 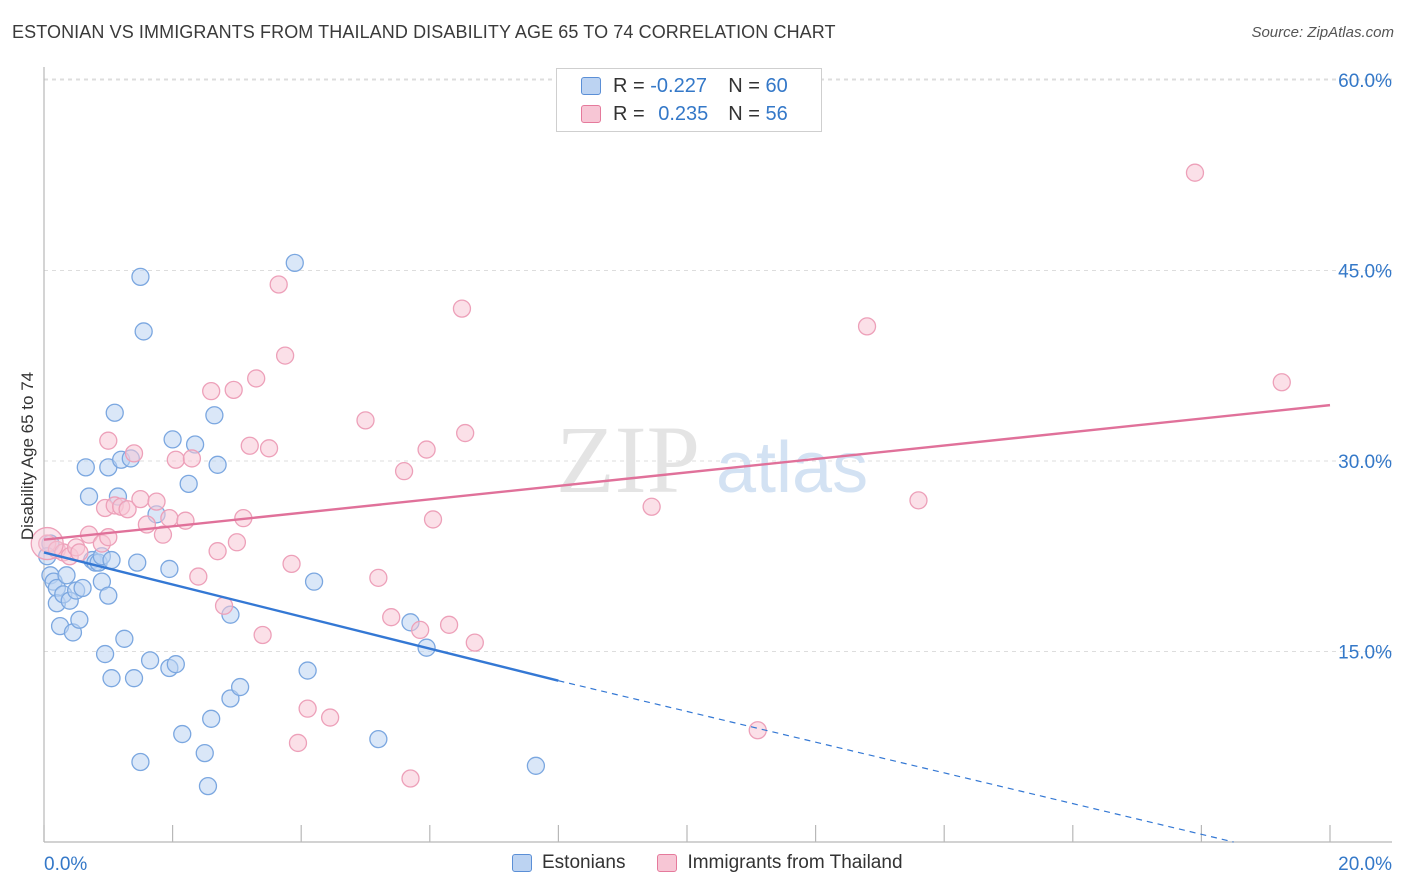 I want to click on series-legend: Estonians Immigrants from Thailand, so click(x=723, y=863).